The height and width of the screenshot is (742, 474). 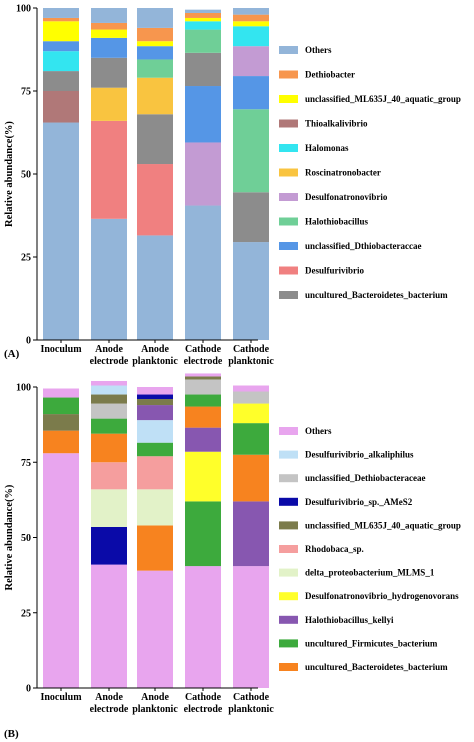 What do you see at coordinates (12, 354) in the screenshot?
I see `panel-label: (A)` at bounding box center [12, 354].